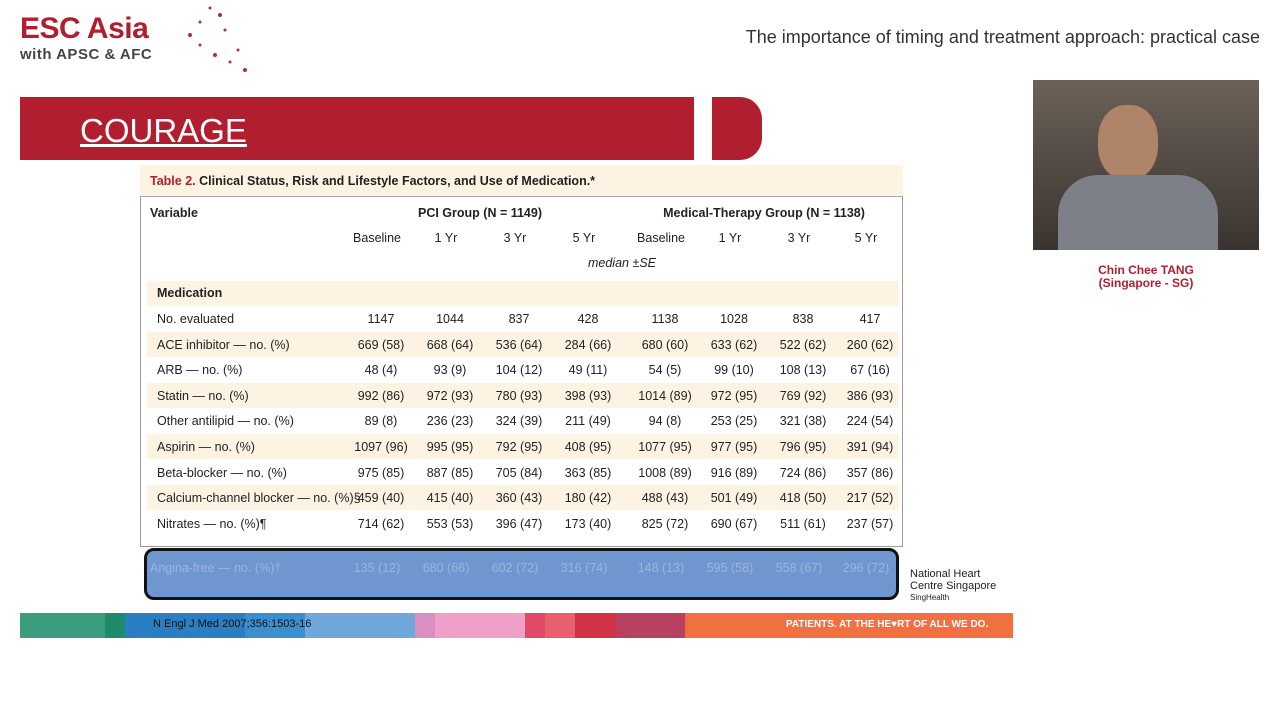 The height and width of the screenshot is (720, 1280). Describe the element at coordinates (450, 370) in the screenshot. I see `cell-value: 93 (9)` at that location.